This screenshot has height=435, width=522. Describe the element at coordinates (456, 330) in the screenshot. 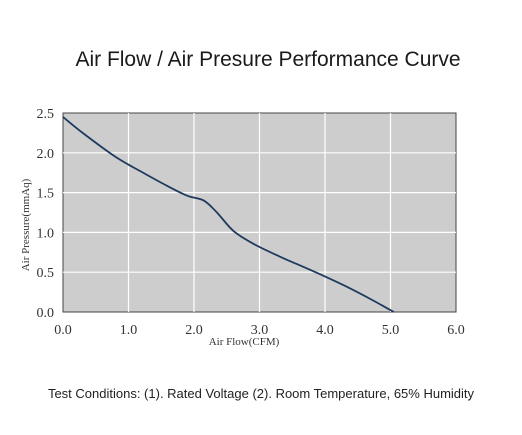

I see `x-tick-label: 6.0` at that location.